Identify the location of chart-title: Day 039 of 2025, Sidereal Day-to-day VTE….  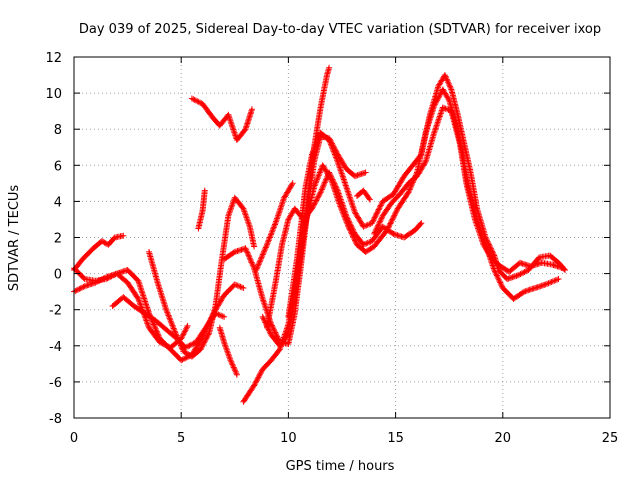
(340, 29).